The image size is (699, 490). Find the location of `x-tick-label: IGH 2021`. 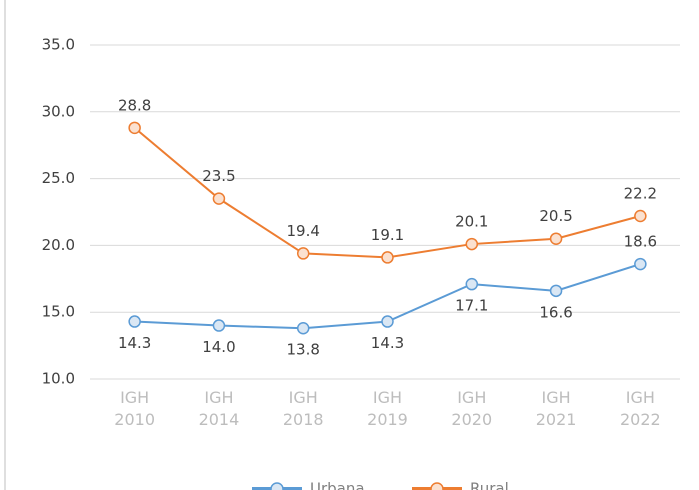

x-tick-label: IGH 2021 is located at coordinates (556, 408).